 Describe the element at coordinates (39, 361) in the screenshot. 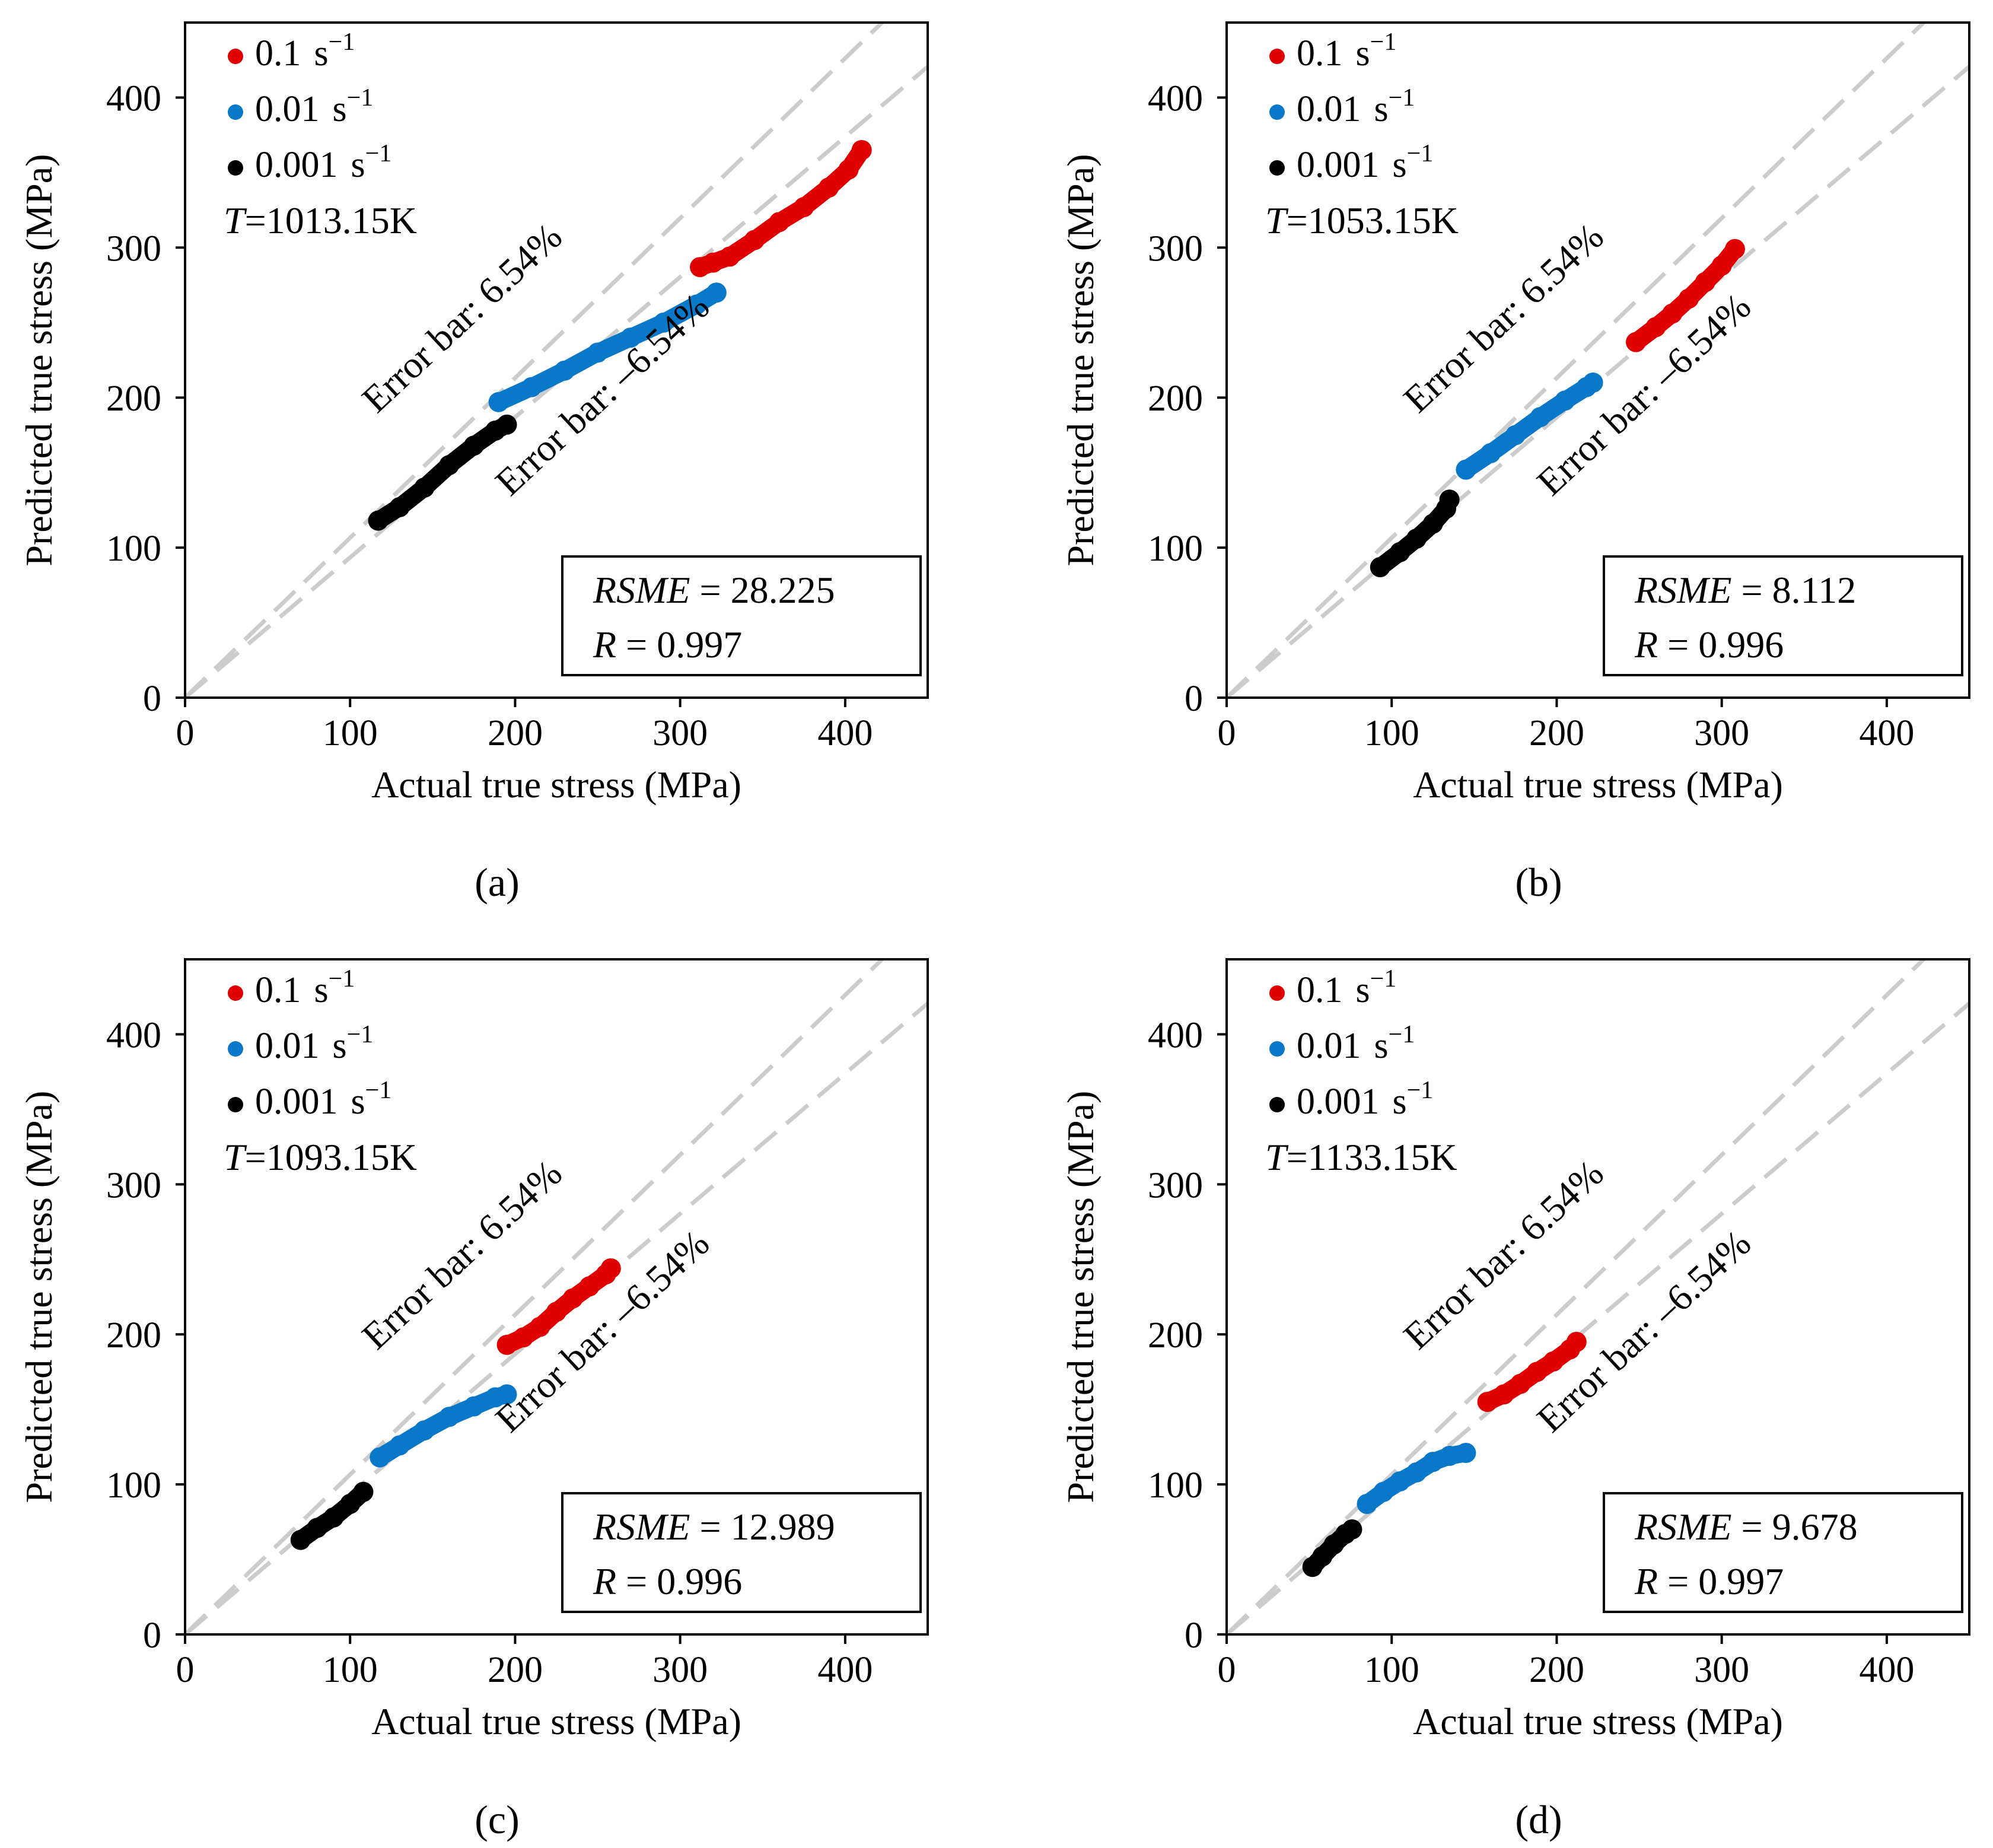

I see `y-axis-label: Predicted true stress (MPa)` at that location.